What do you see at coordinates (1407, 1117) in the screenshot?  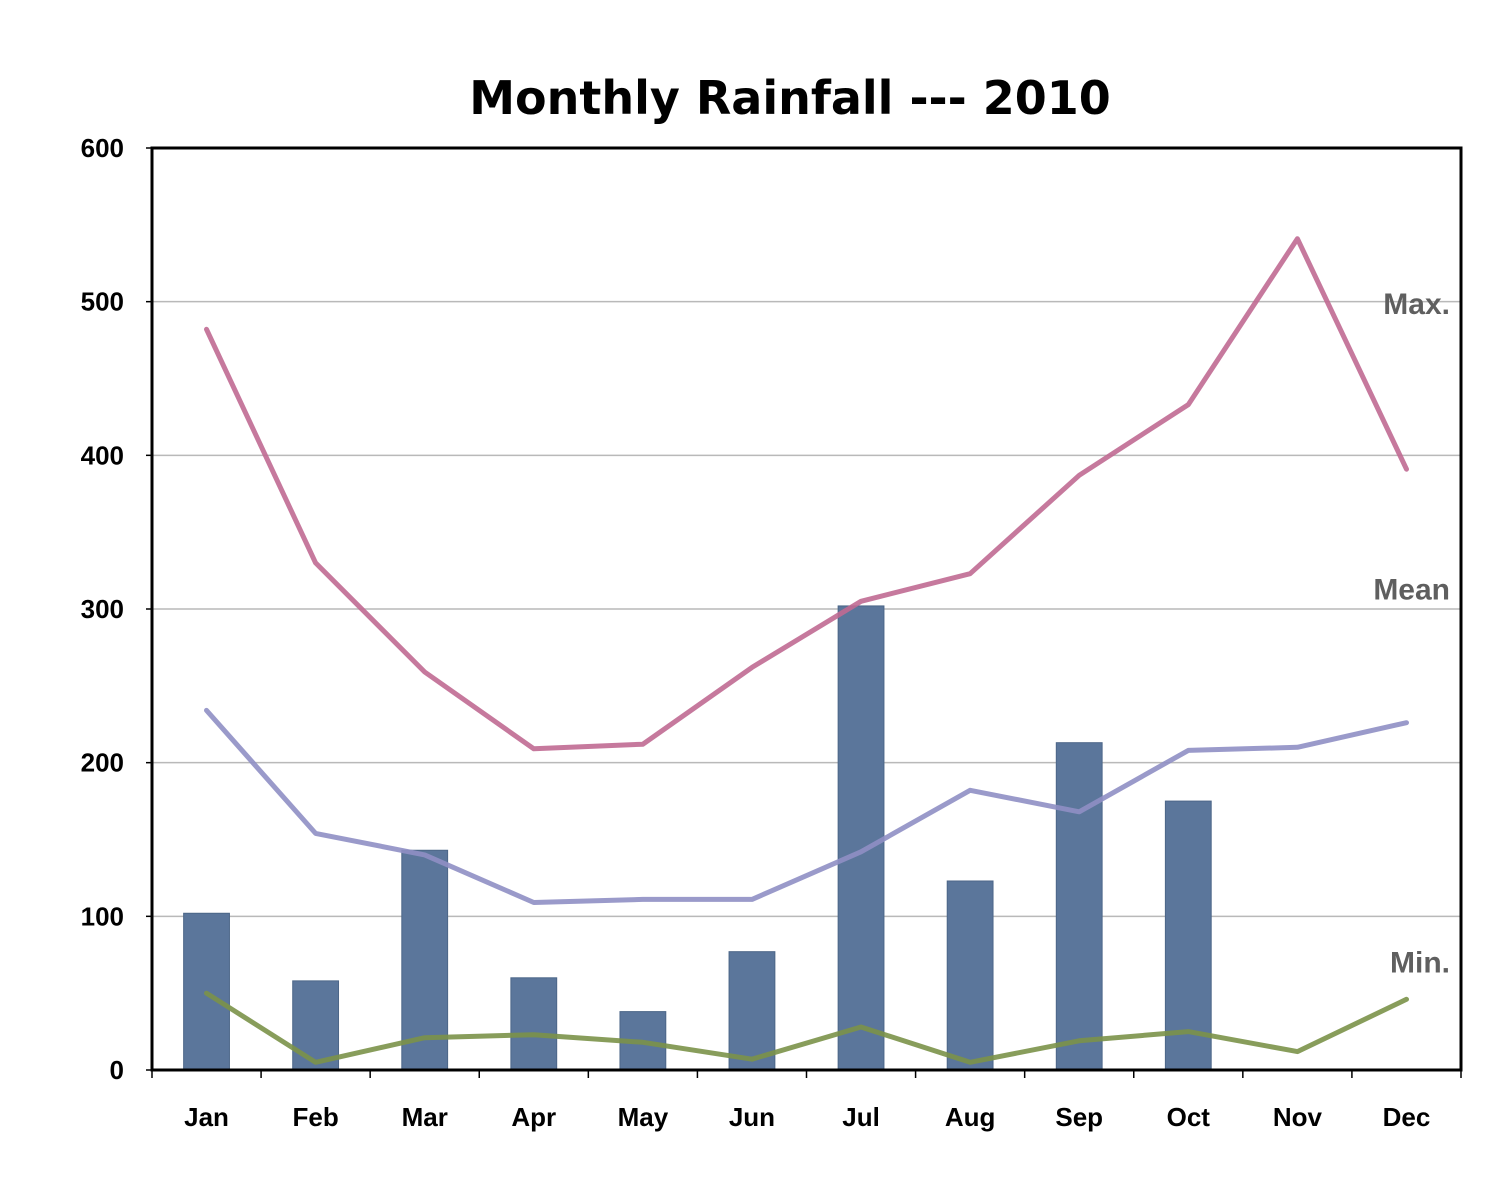 I see `x-tick-label: Dec` at bounding box center [1407, 1117].